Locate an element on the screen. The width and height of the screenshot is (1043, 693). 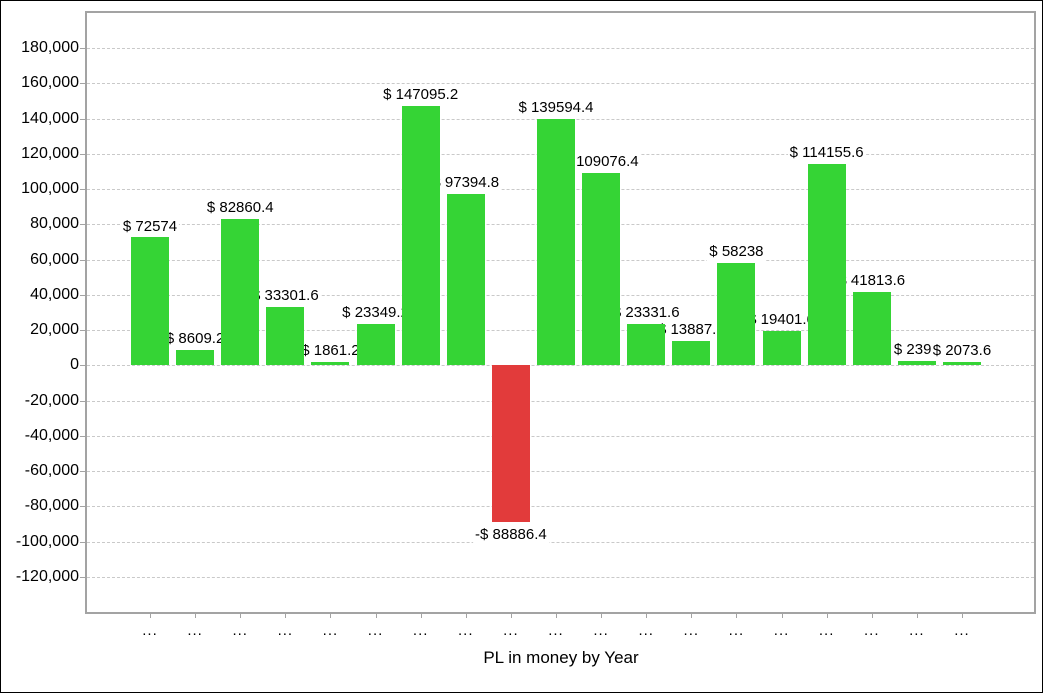
y-axis-tick-label: 0 is located at coordinates (74, 365).